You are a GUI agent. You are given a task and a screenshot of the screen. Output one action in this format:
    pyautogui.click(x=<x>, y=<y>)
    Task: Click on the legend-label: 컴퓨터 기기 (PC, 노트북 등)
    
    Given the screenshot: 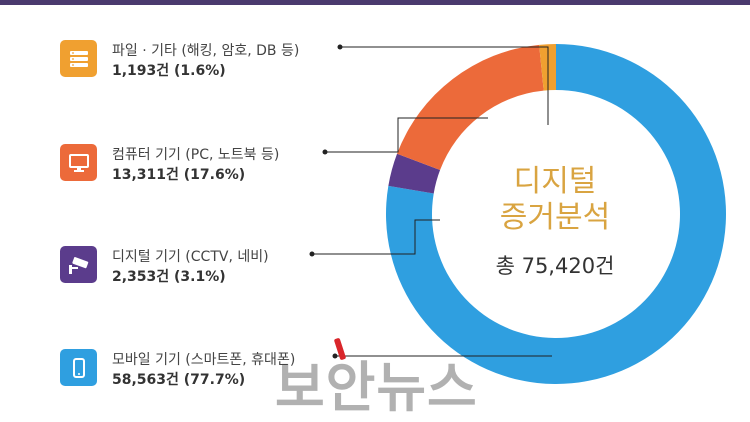 What is the action you would take?
    pyautogui.click(x=196, y=155)
    